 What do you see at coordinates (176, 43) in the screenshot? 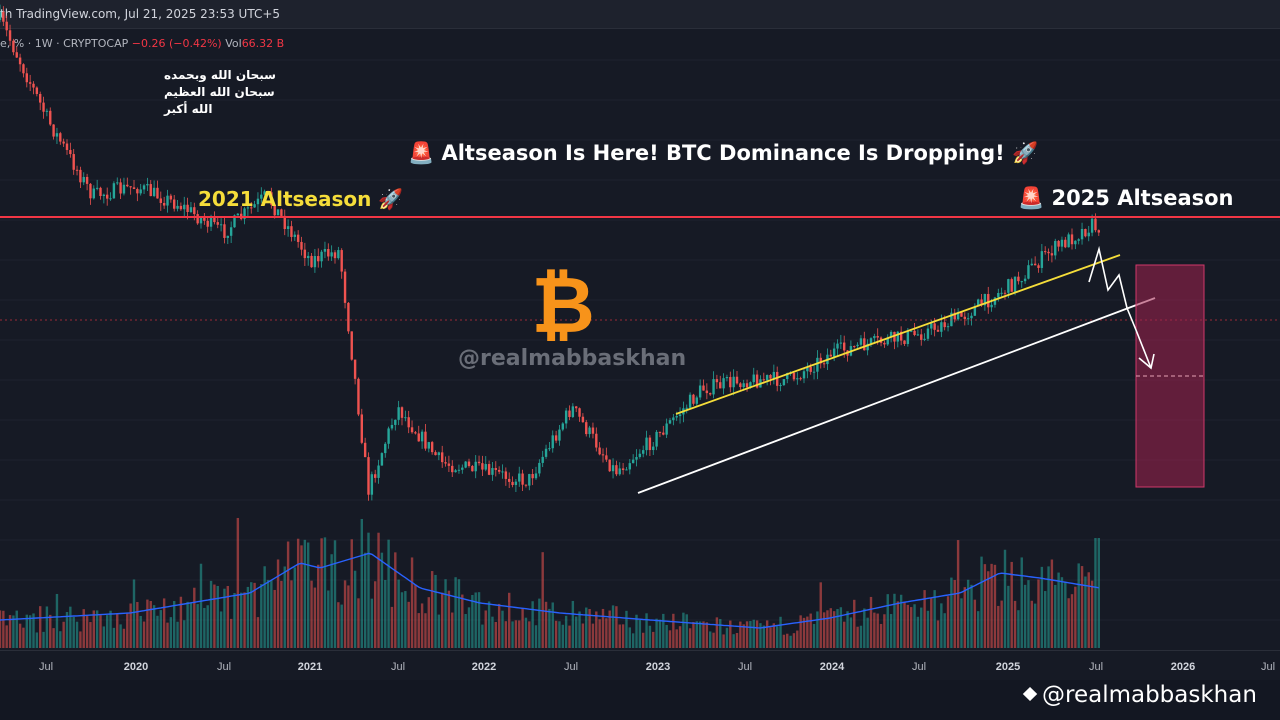
I see `price-change: −0.26 (−0.42%)` at bounding box center [176, 43].